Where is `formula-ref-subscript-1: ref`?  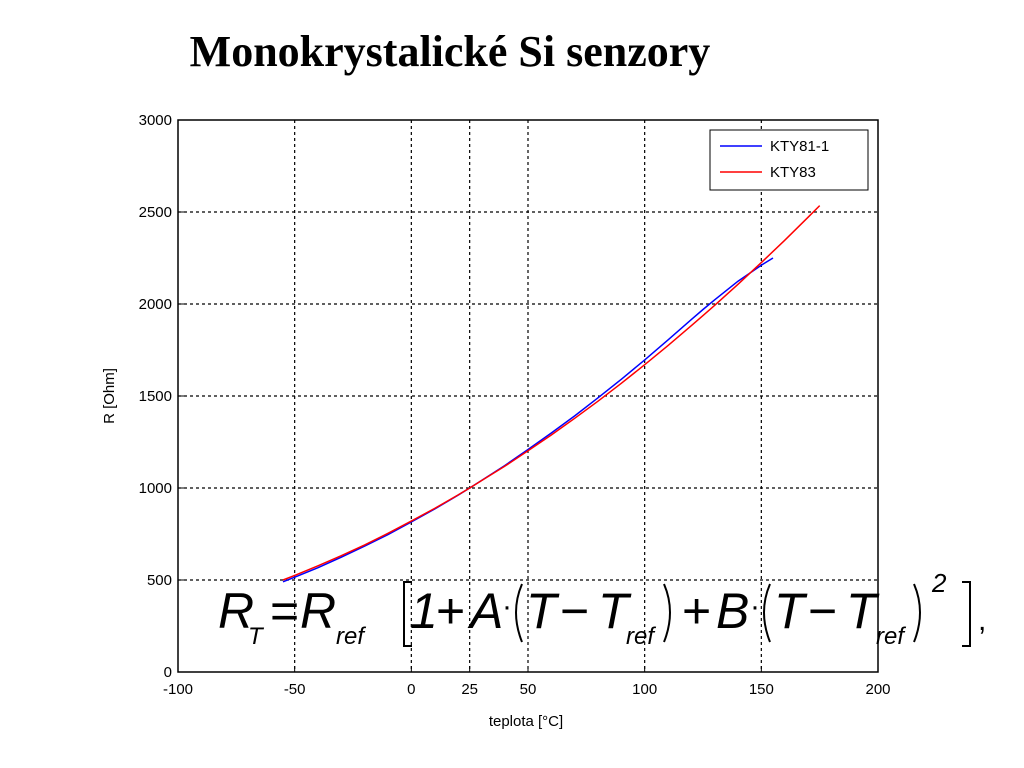
formula-ref-subscript-1: ref is located at coordinates (351, 636).